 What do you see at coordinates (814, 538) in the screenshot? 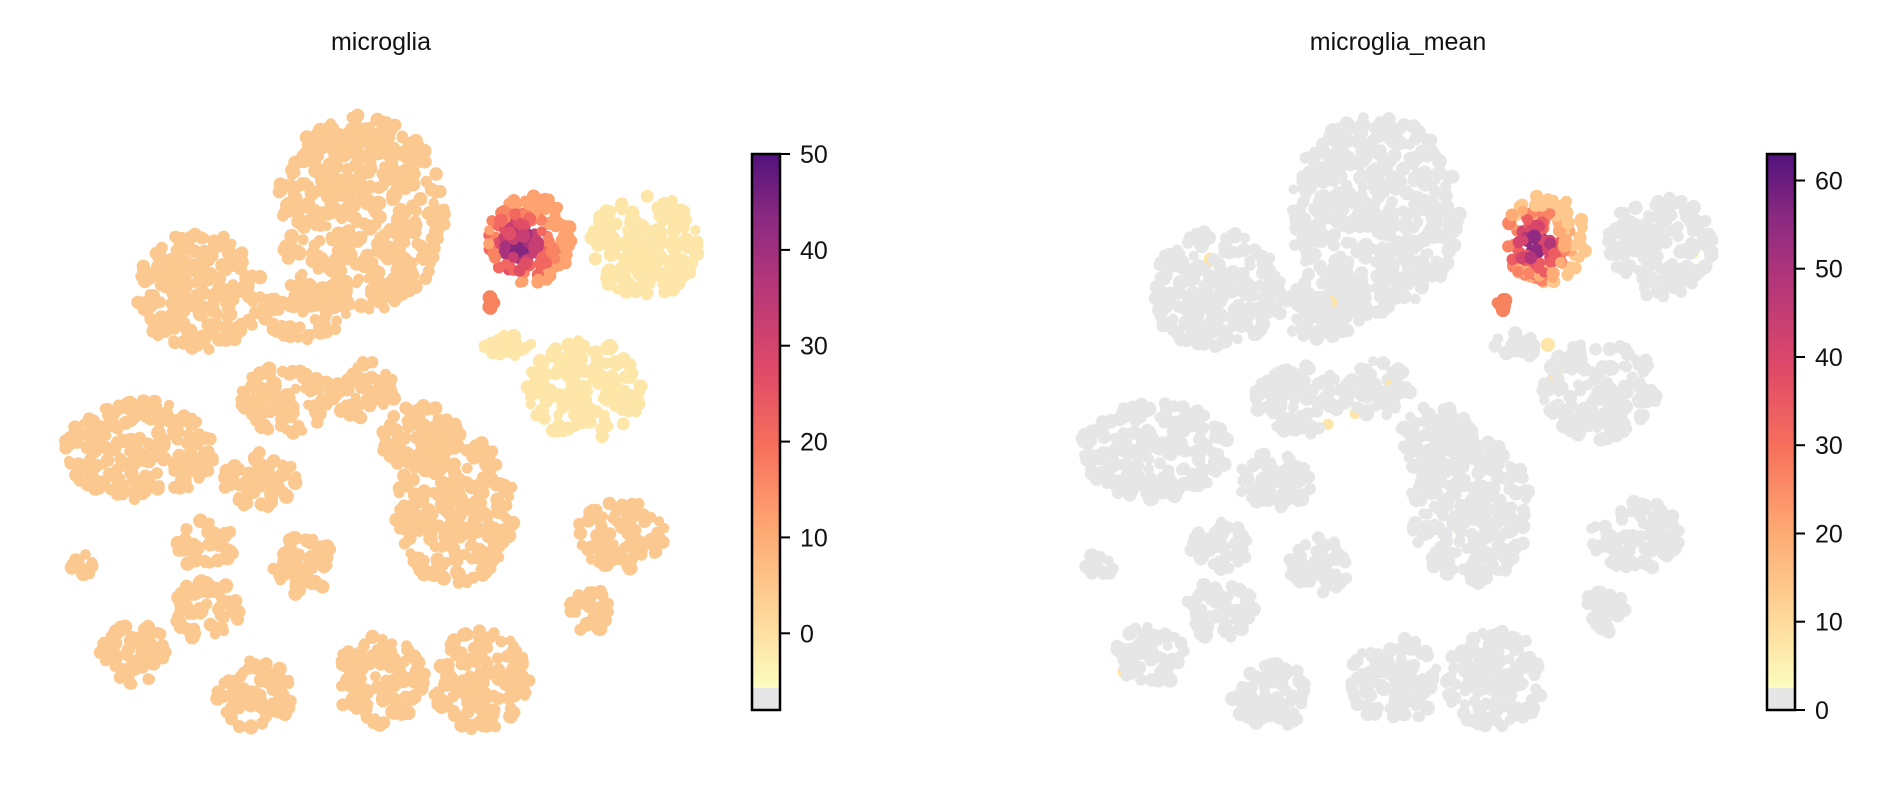
I see `colorbar-tick-label: 10` at bounding box center [814, 538].